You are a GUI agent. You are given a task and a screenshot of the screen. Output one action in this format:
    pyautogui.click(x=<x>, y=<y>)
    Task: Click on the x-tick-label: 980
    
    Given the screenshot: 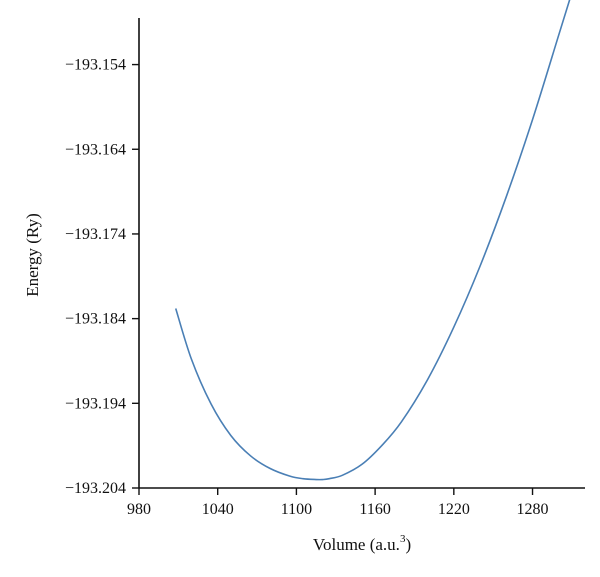 What is the action you would take?
    pyautogui.click(x=139, y=509)
    